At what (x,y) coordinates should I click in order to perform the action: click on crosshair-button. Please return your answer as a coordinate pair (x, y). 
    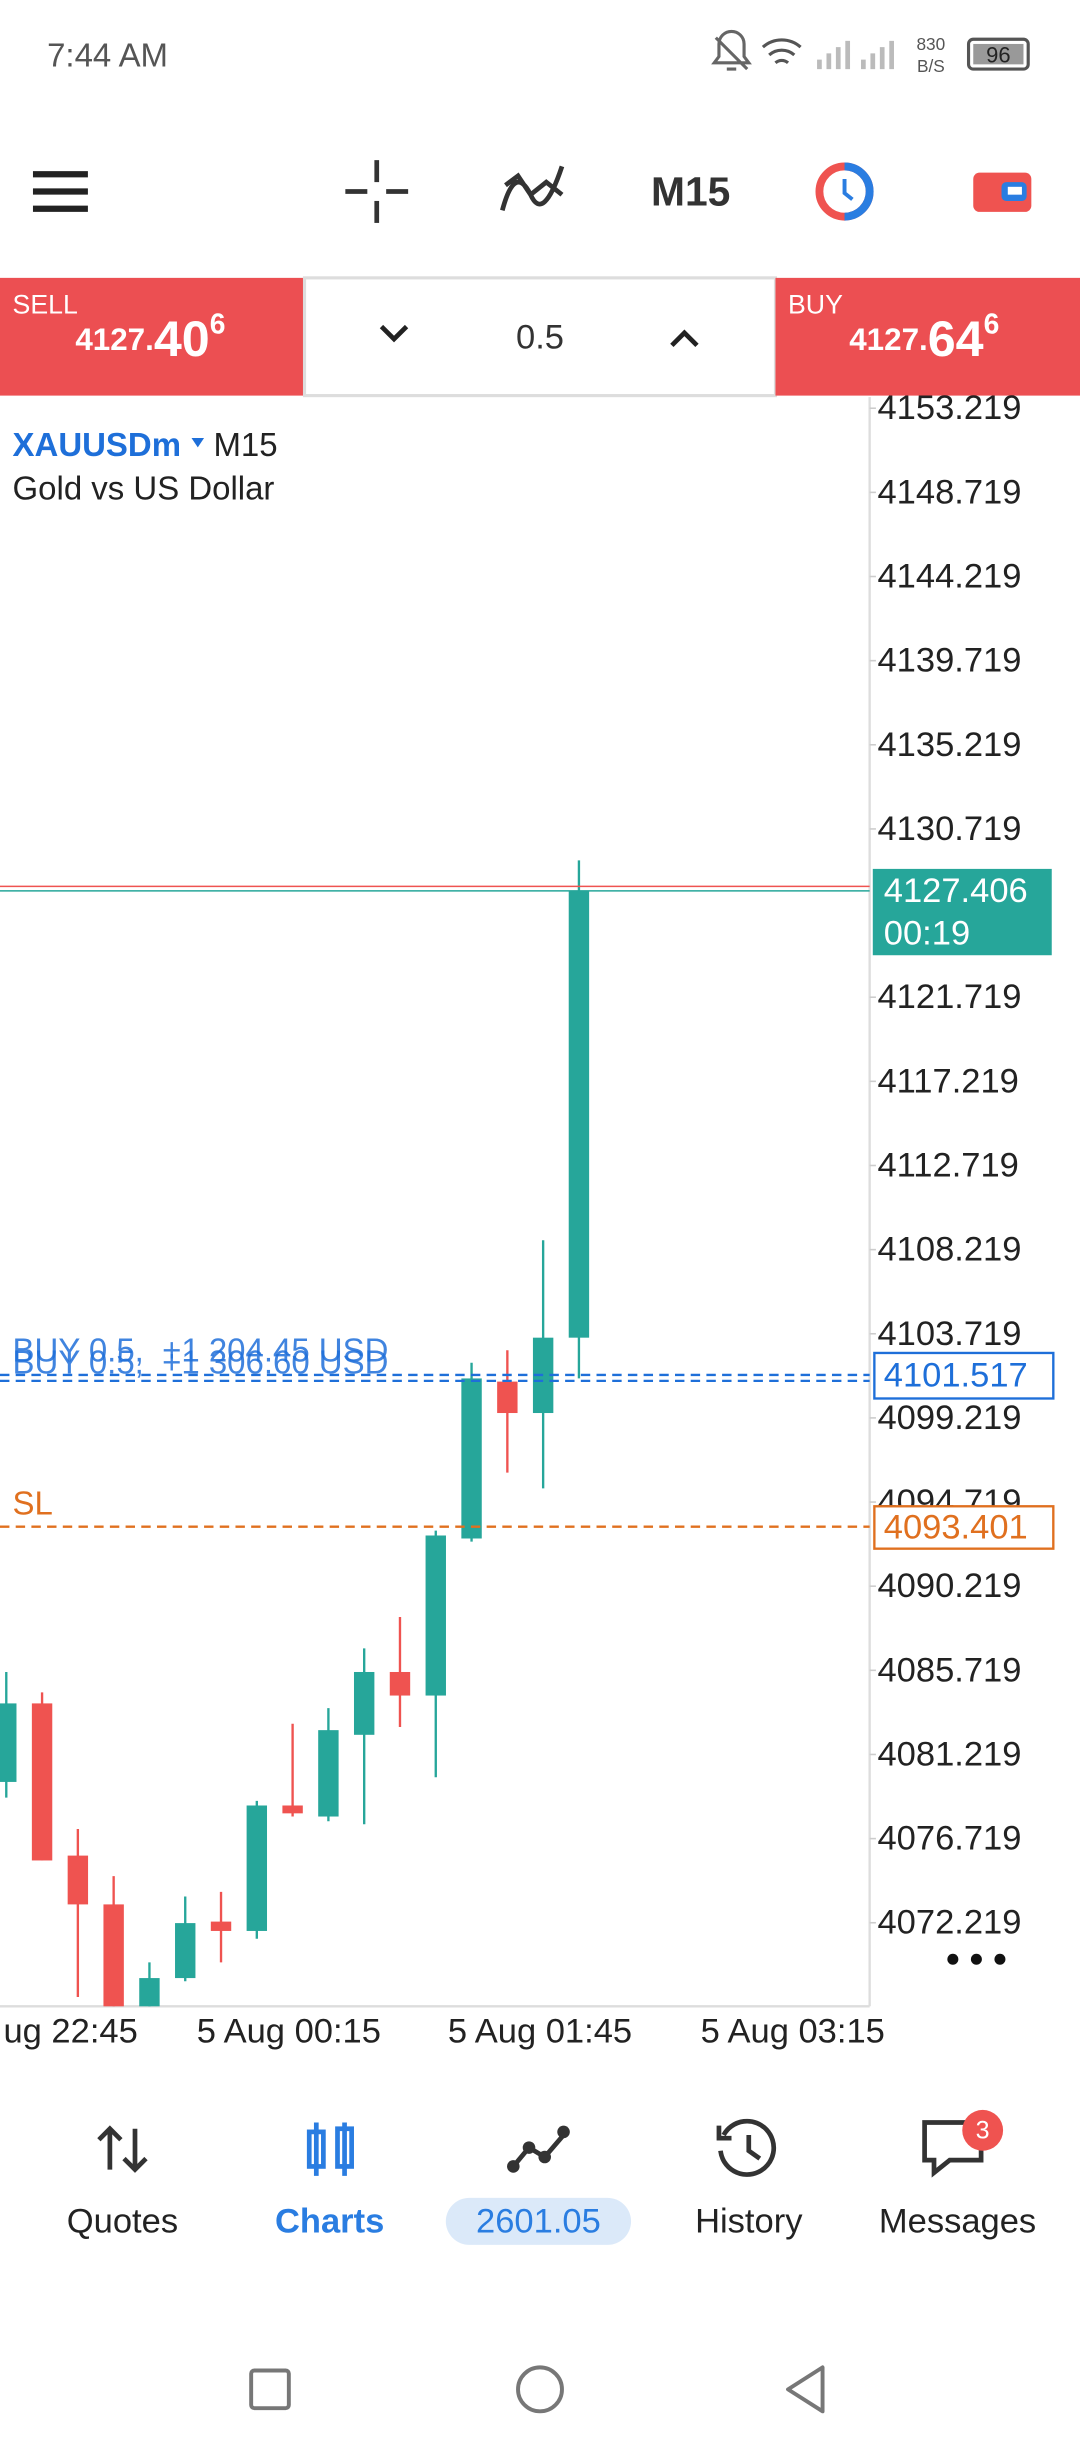
    Looking at the image, I should click on (377, 191).